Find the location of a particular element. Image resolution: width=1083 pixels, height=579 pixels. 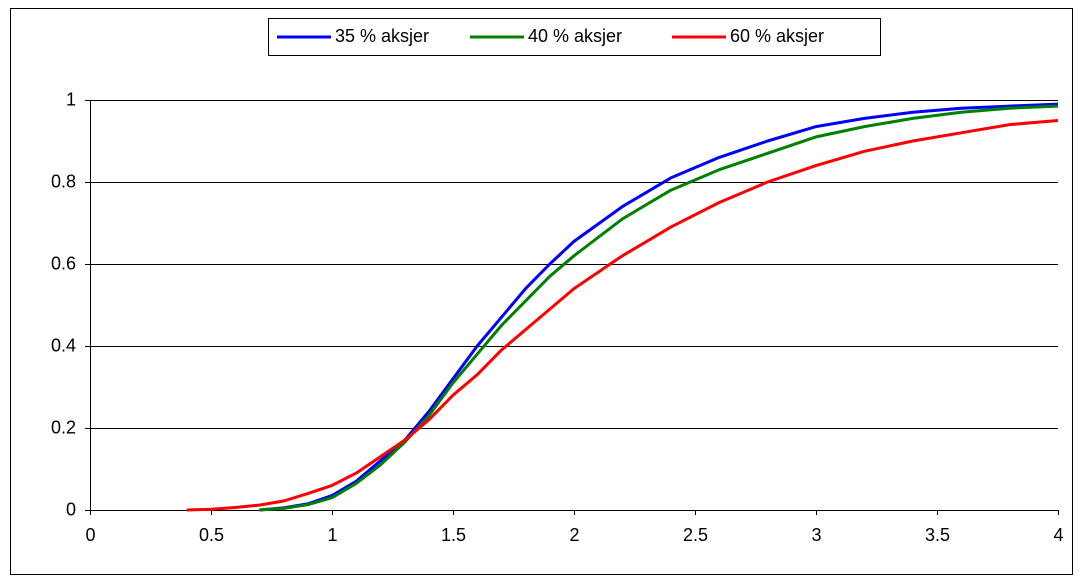

y-tick-label: 0.4 is located at coordinates (63, 345).